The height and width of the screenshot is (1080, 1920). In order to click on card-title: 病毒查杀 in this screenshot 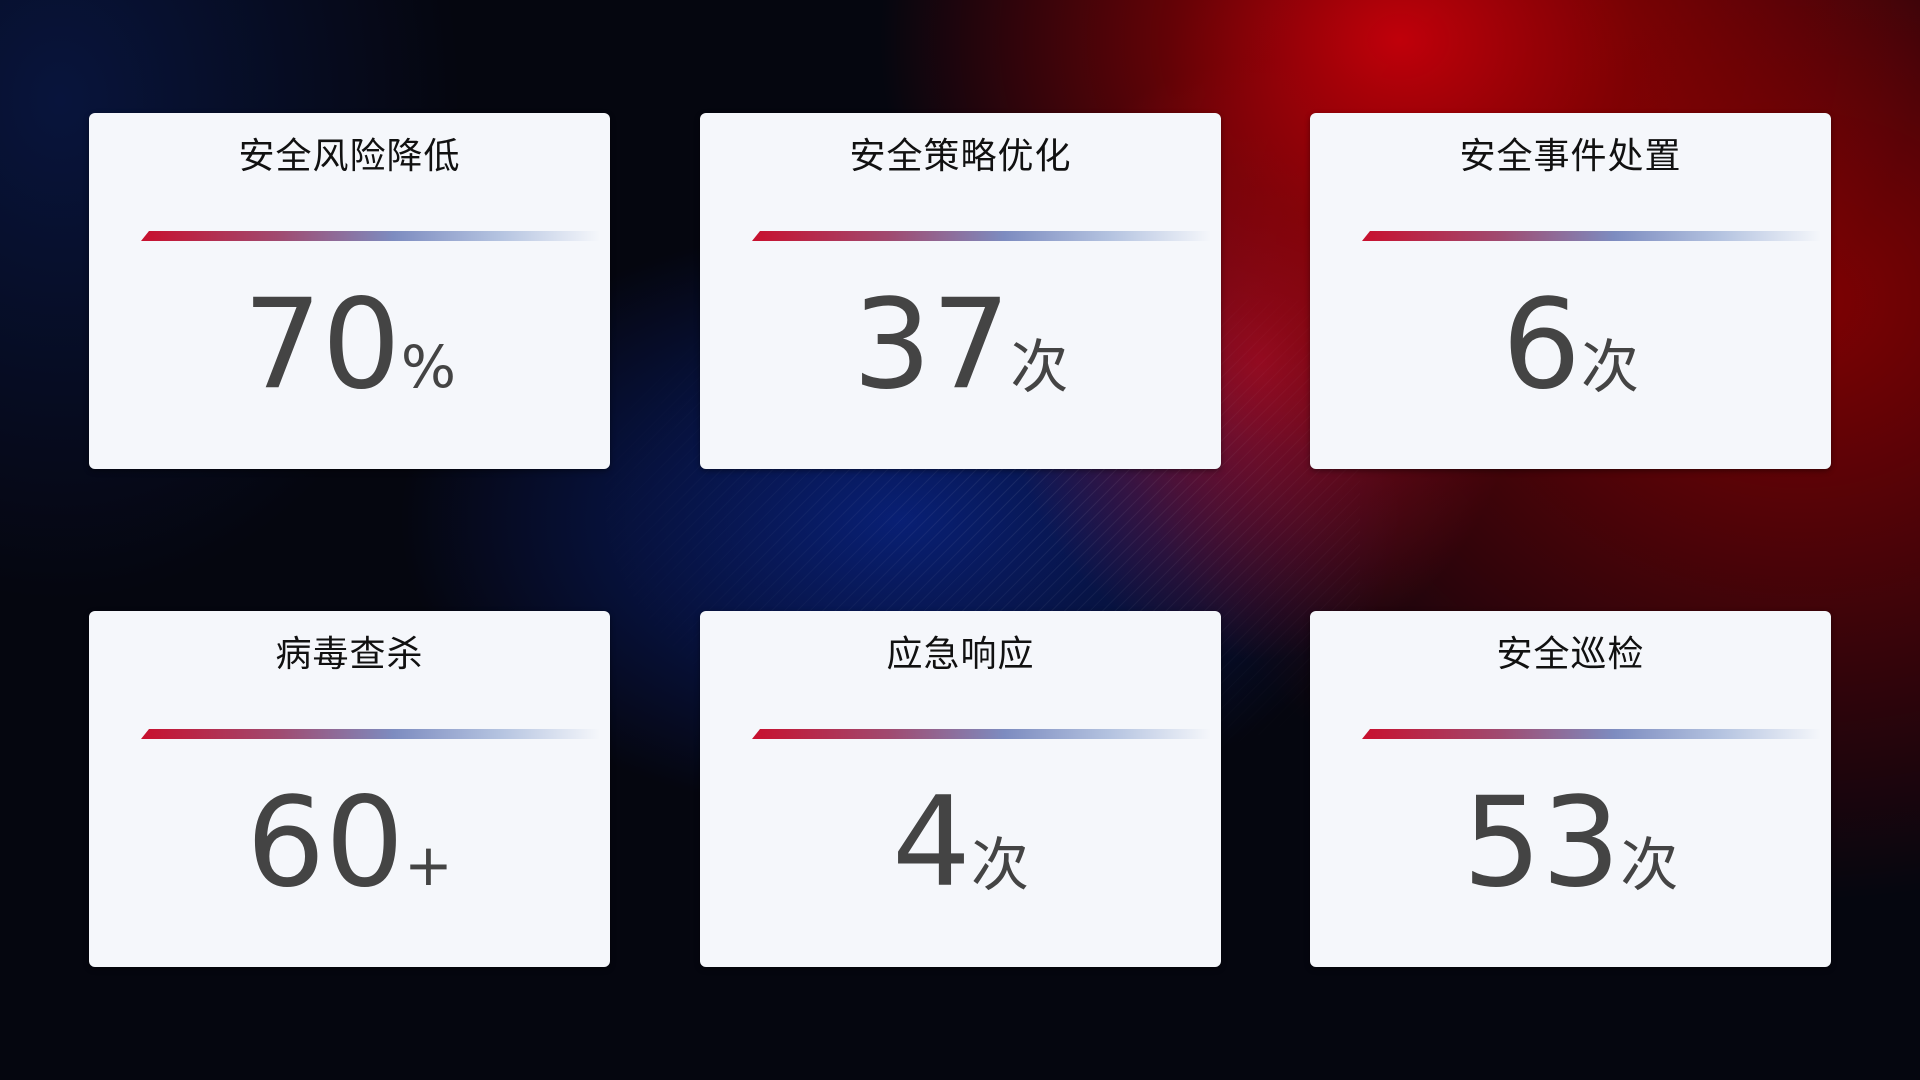, I will do `click(349, 654)`.